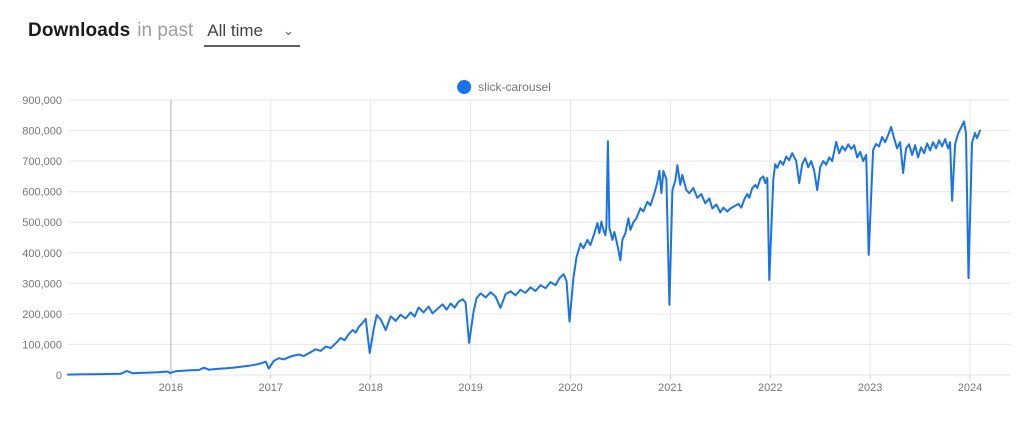 The height and width of the screenshot is (434, 1024). Describe the element at coordinates (42, 101) in the screenshot. I see `y-axis-tick-label: 900,000` at that location.